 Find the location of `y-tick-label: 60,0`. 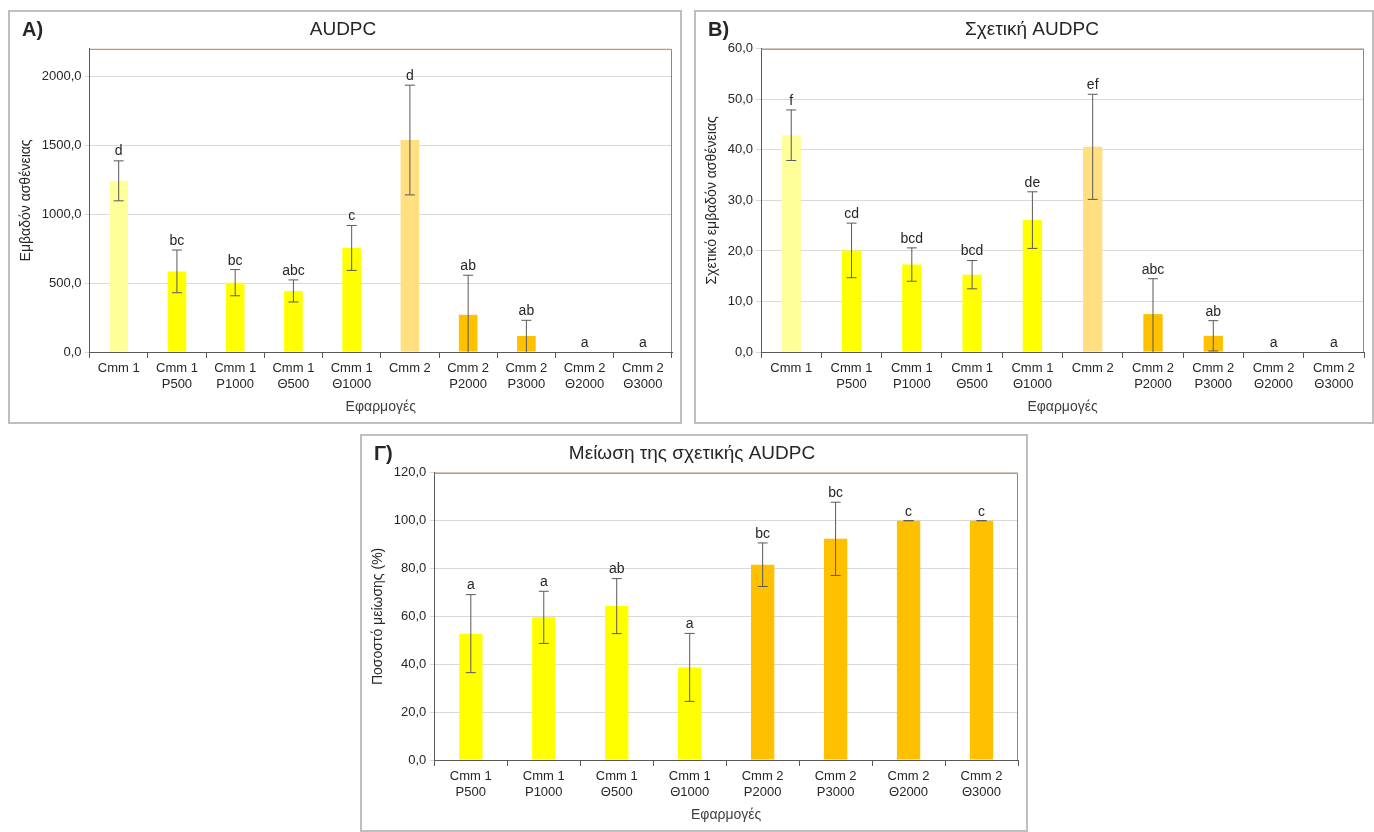

y-tick-label: 60,0 is located at coordinates (414, 615).